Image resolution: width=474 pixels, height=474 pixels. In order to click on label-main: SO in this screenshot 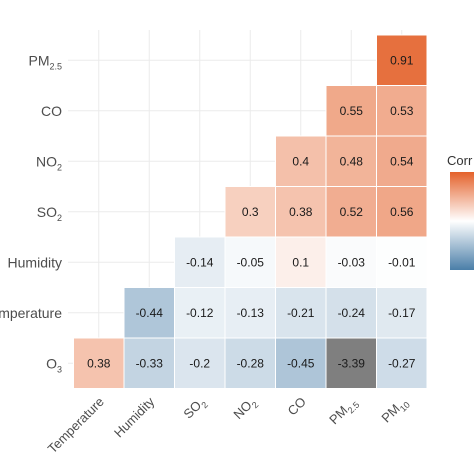, I will do `click(47, 212)`.